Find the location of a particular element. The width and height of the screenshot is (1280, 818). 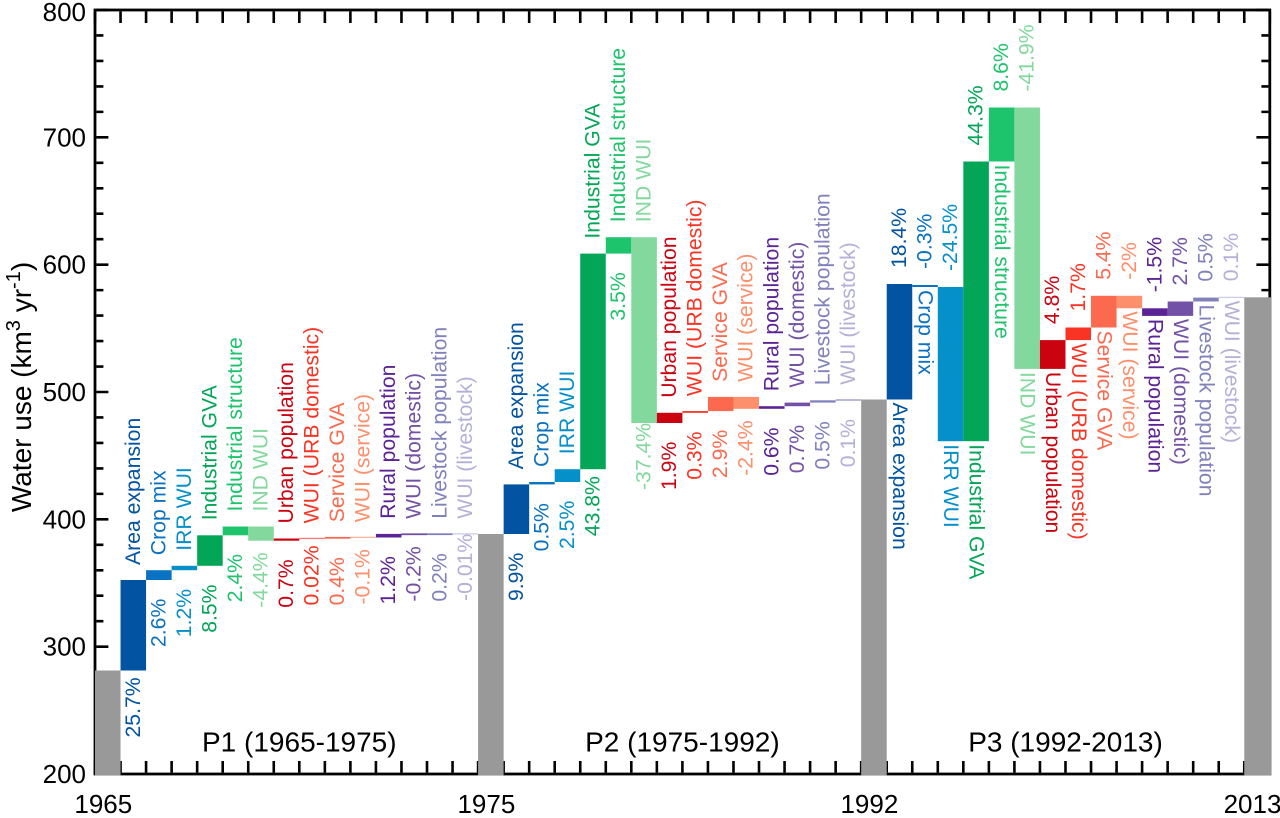

svg-text: 8.6% is located at coordinates (1001, 67).